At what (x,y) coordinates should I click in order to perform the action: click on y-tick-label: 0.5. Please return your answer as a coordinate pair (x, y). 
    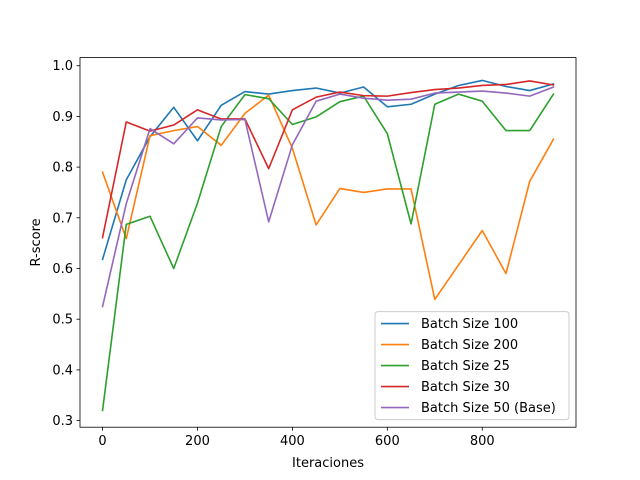
    Looking at the image, I should click on (62, 320).